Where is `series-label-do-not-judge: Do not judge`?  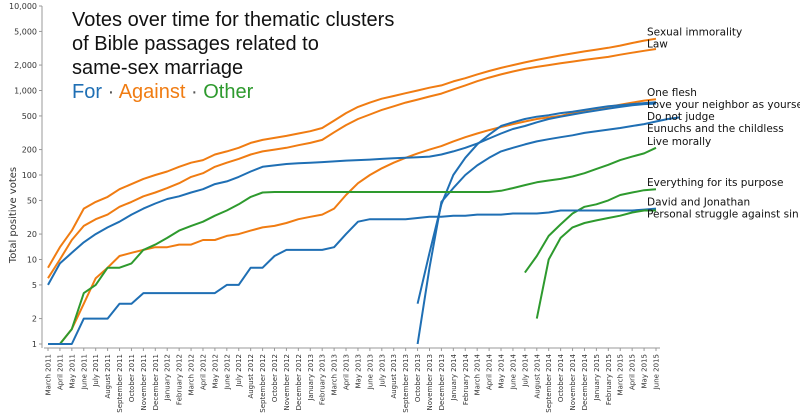
series-label-do-not-judge: Do not judge is located at coordinates (681, 117).